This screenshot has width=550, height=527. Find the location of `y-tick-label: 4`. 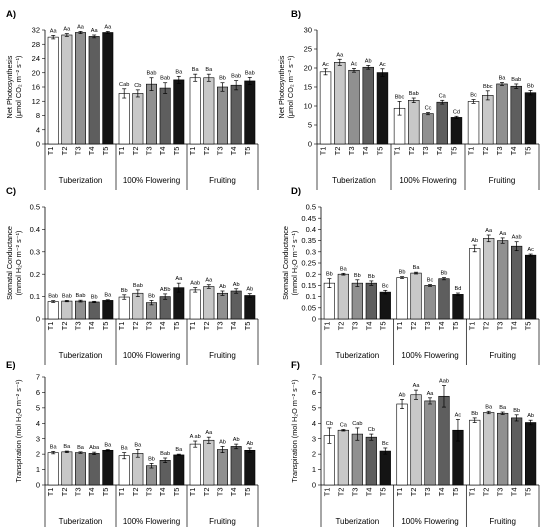

y-tick-label: 4 is located at coordinates (38, 129).